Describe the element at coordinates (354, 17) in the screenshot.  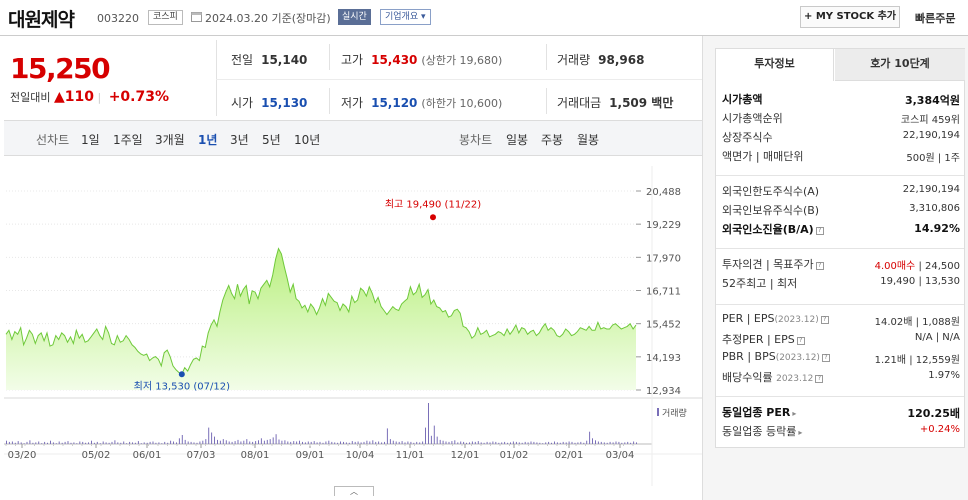
I see `realtime-badge: 실시간` at that location.